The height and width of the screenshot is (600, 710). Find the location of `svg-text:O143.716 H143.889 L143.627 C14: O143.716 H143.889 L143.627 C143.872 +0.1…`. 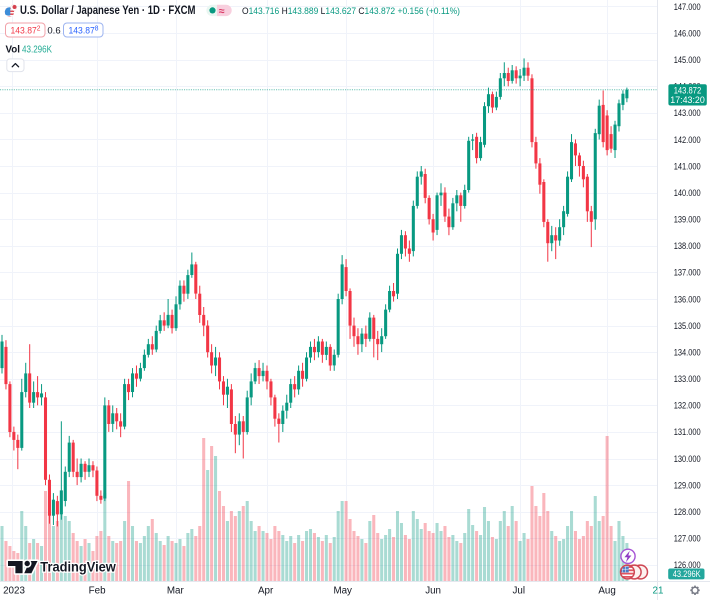

svg-text:O143.716 H143.889 L143.627 C14: O143.716 H143.889 L143.627 C143.872 +0.1… is located at coordinates (351, 10).